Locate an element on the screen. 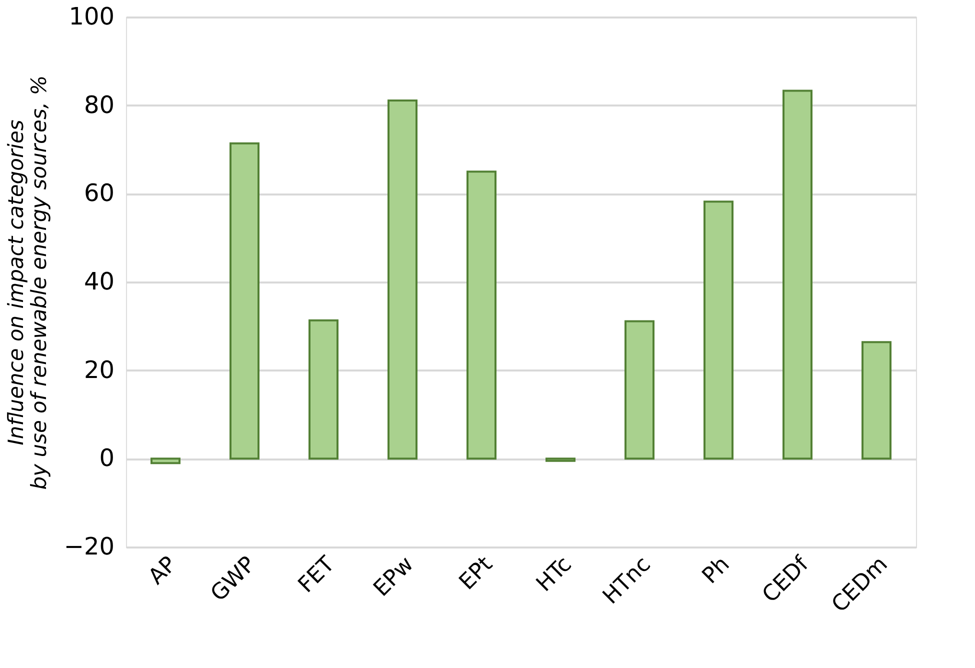  y-axis-title: Influence on impact categories by use of renewable energy sources, % is located at coordinates (27, 282).